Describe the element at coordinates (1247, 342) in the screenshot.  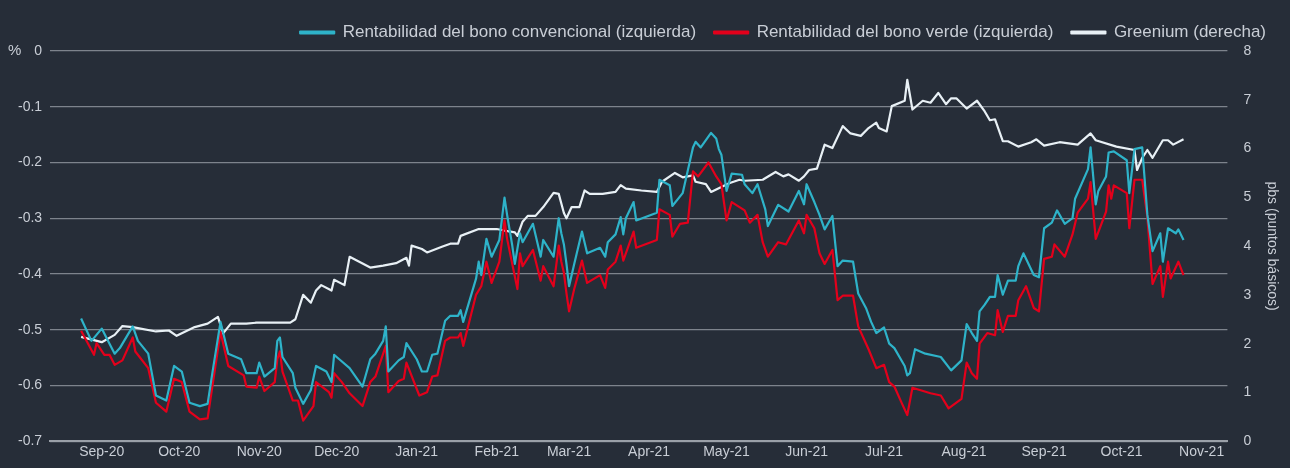
I see `y2-tick-label: 2` at that location.